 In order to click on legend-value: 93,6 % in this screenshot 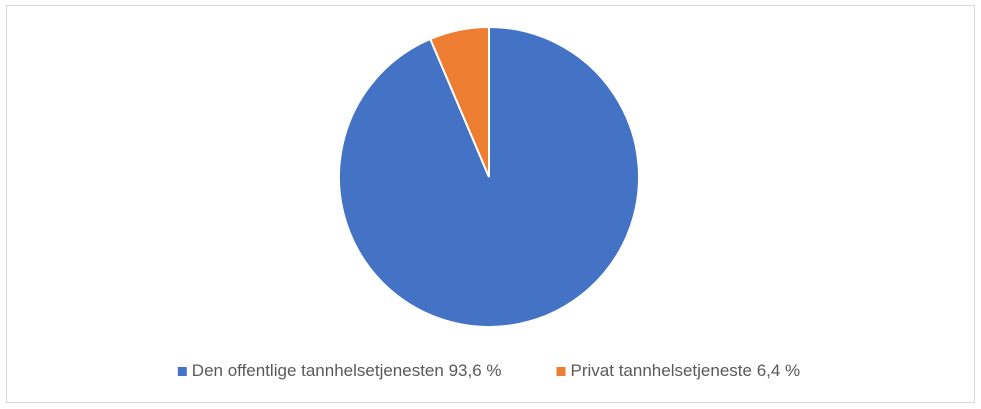, I will do `click(475, 370)`.